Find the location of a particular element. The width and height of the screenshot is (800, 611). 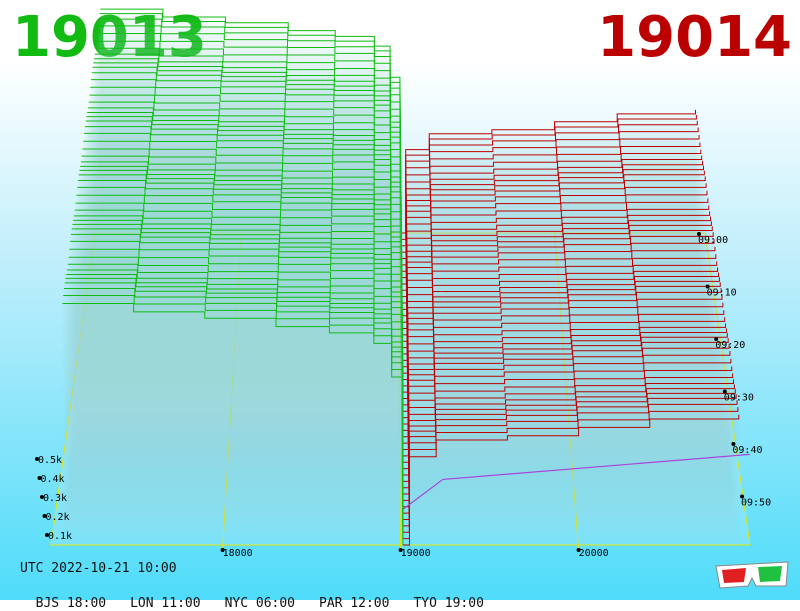

z-tick-label: 0.2k is located at coordinates (58, 517).